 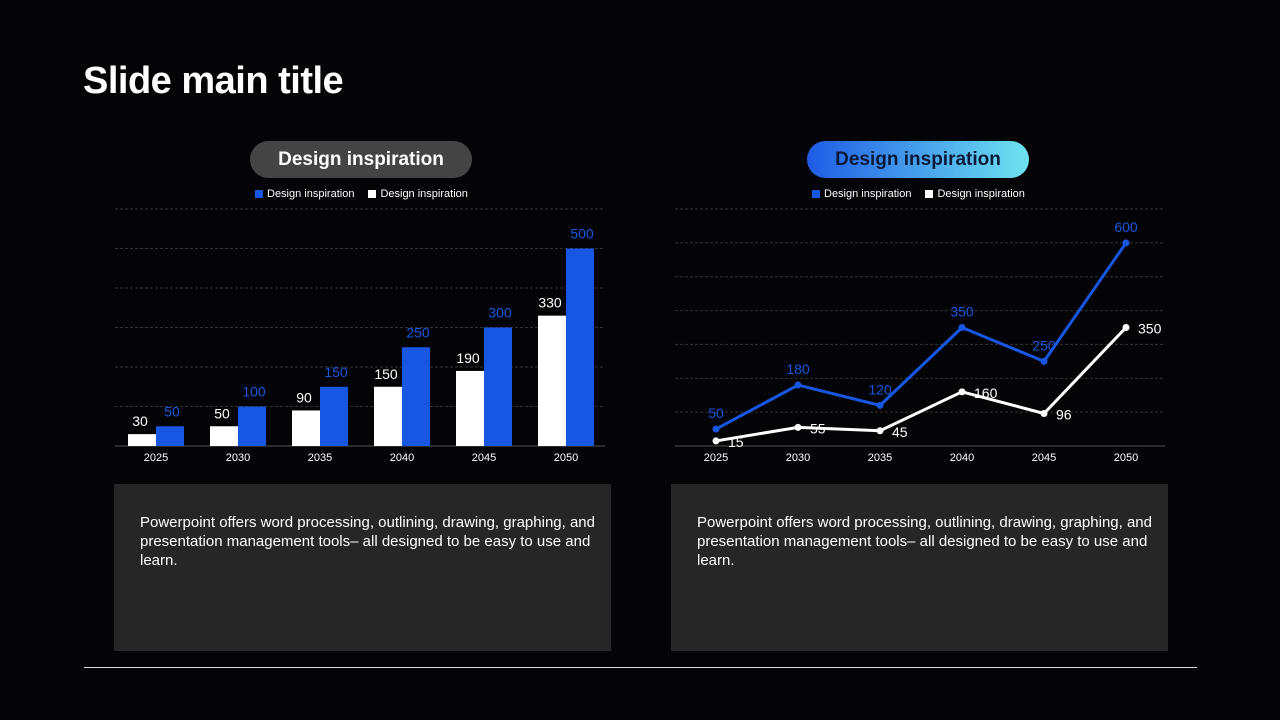 I want to click on data-label-white: 150, so click(x=386, y=374).